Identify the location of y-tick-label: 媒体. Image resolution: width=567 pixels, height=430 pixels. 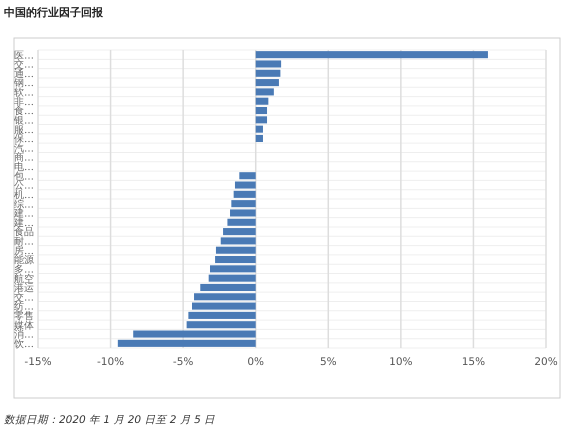
(24, 325).